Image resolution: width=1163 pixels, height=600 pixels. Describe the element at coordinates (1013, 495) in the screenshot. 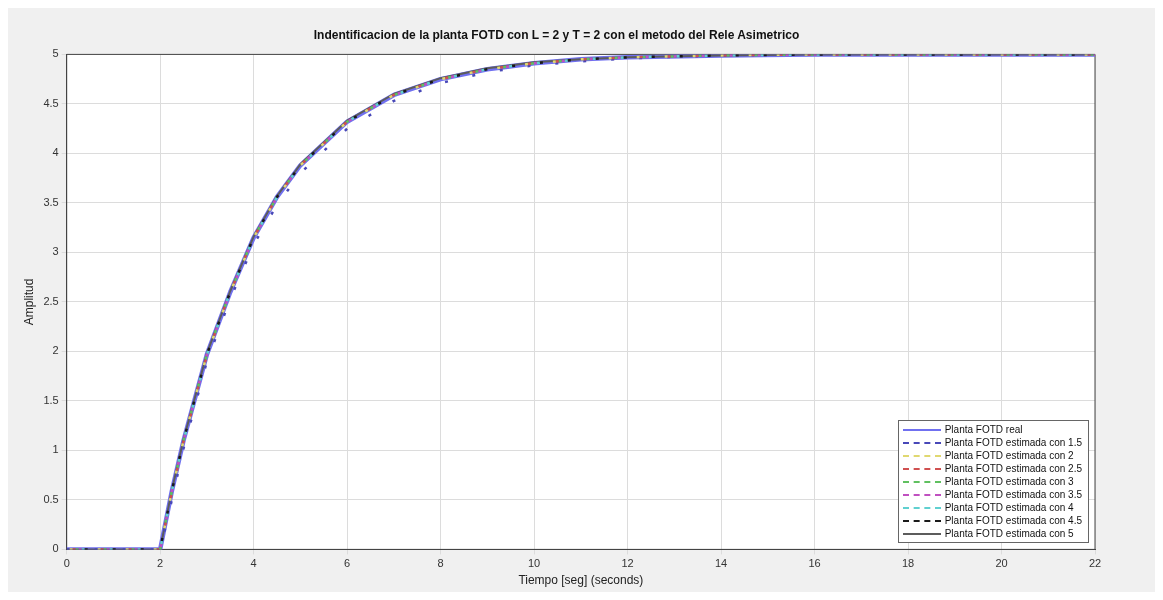

I see `legend-label: Planta FOTD estimada con 3.5` at that location.